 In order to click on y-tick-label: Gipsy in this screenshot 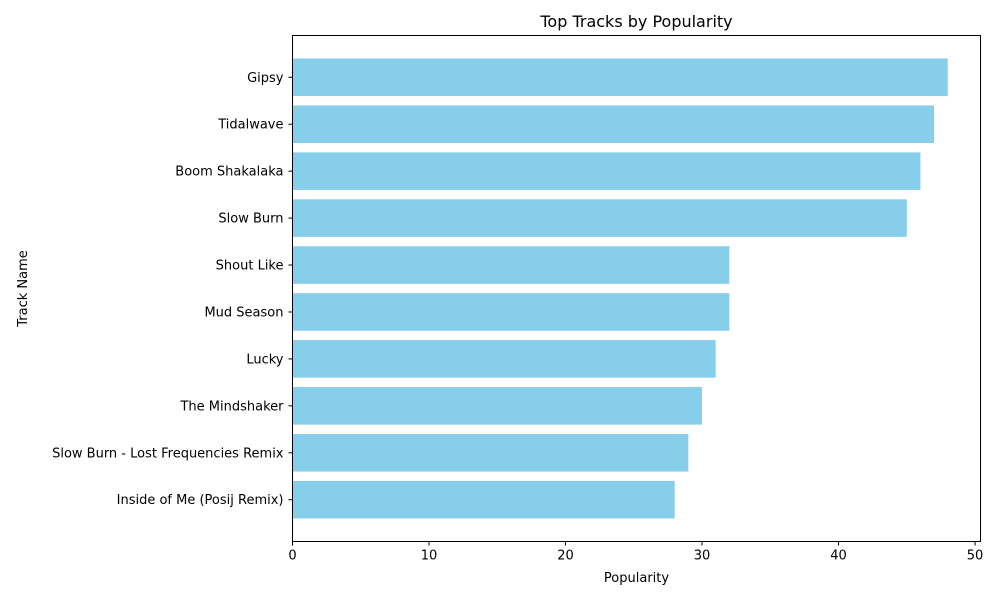, I will do `click(265, 78)`.